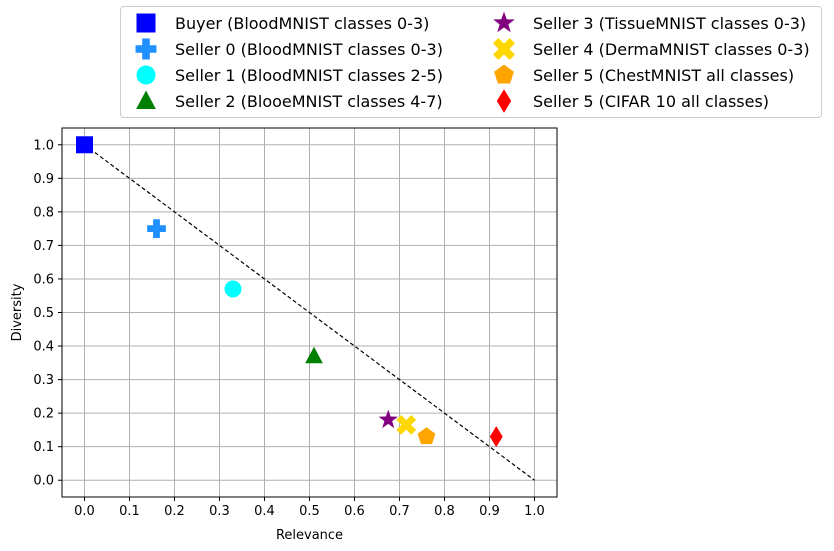  I want to click on x-tick-label: 0.0, so click(84, 511).